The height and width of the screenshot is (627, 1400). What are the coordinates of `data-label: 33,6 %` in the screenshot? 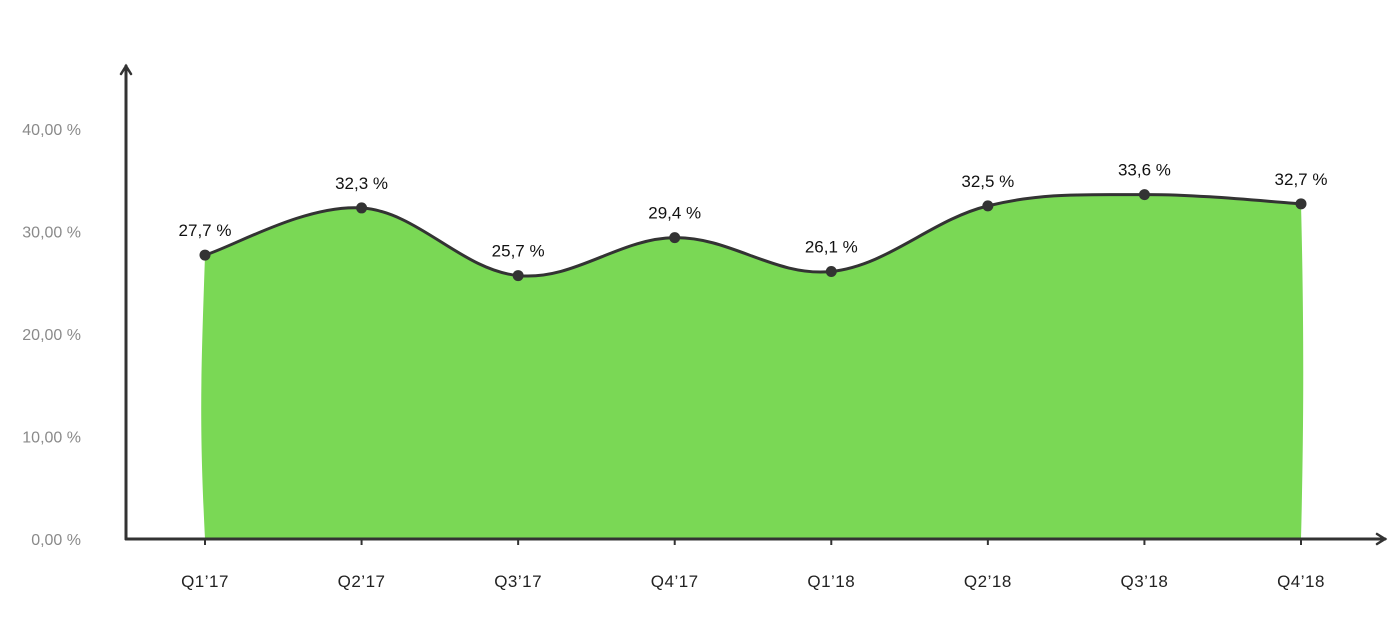 It's located at (1144, 170).